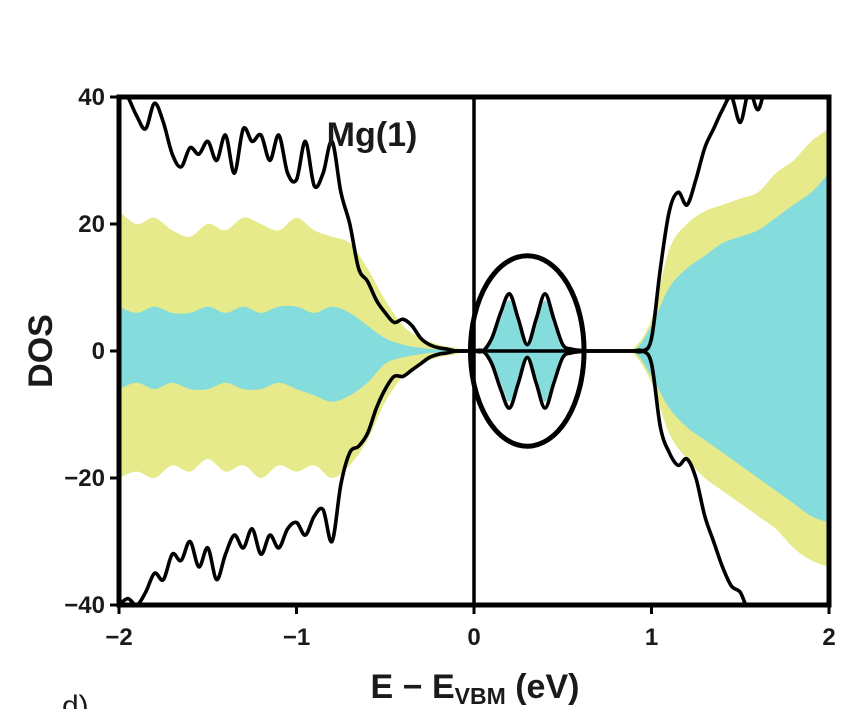 Image resolution: width=856 pixels, height=709 pixels. I want to click on y-tick-label: −20, so click(84, 478).